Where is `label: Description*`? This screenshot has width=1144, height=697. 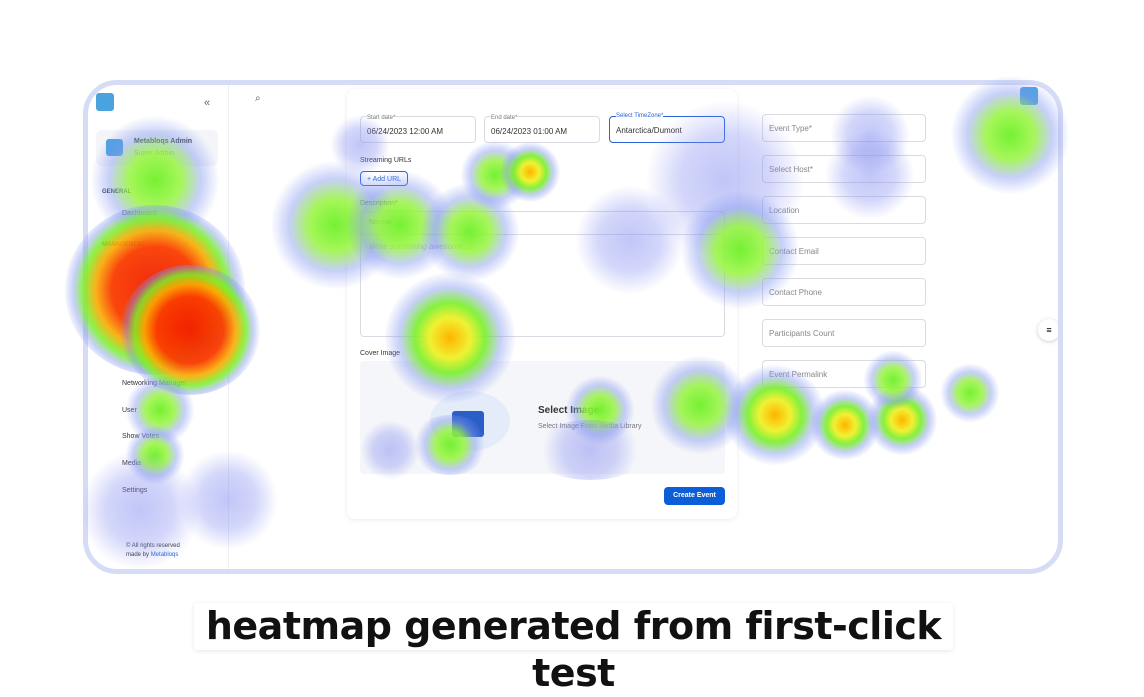
label: Description* is located at coordinates (379, 203).